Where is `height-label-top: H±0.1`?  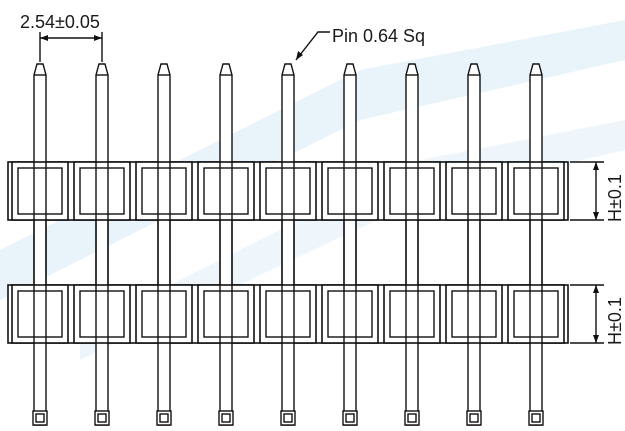 height-label-top: H±0.1 is located at coordinates (615, 198).